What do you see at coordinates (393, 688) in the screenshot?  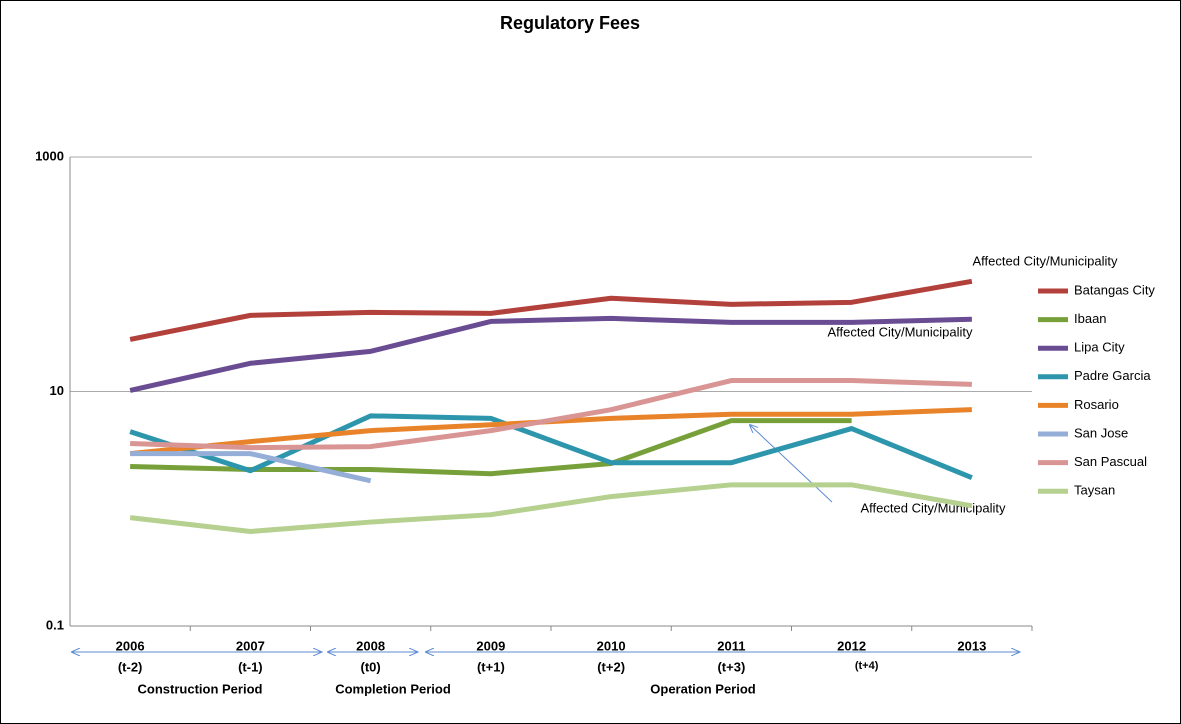 I see `period-label: Completion Period` at bounding box center [393, 688].